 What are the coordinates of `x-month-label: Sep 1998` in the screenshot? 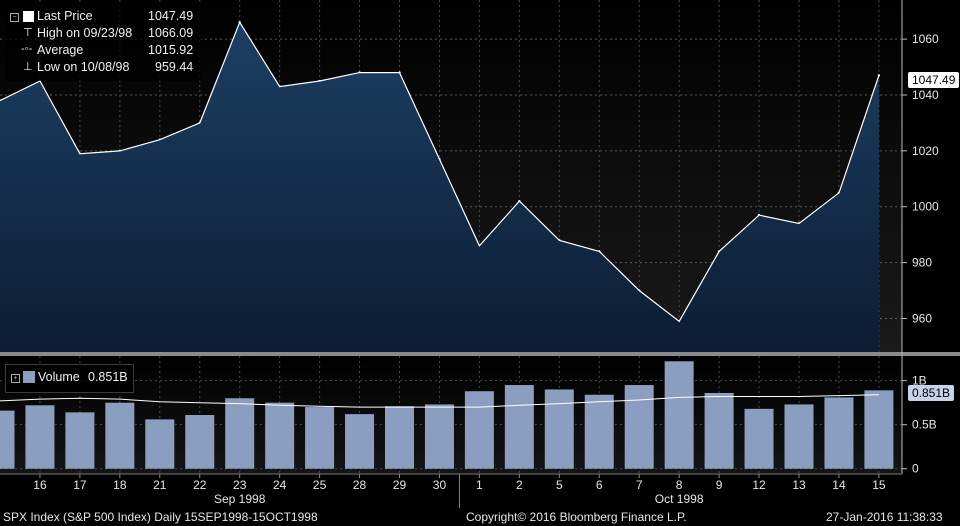 It's located at (240, 499).